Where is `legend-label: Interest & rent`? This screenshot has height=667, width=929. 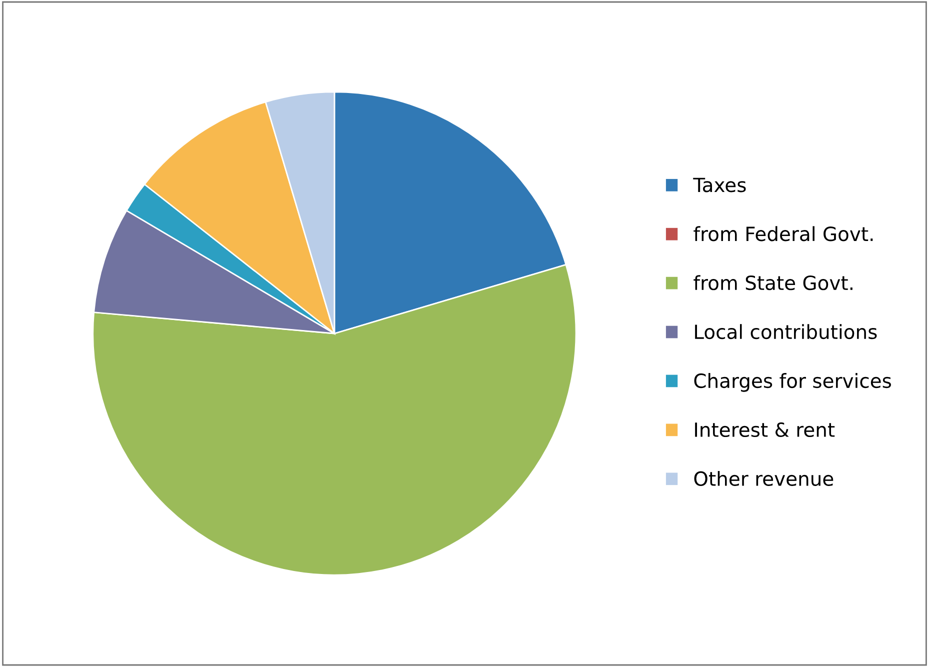 legend-label: Interest & rent is located at coordinates (765, 430).